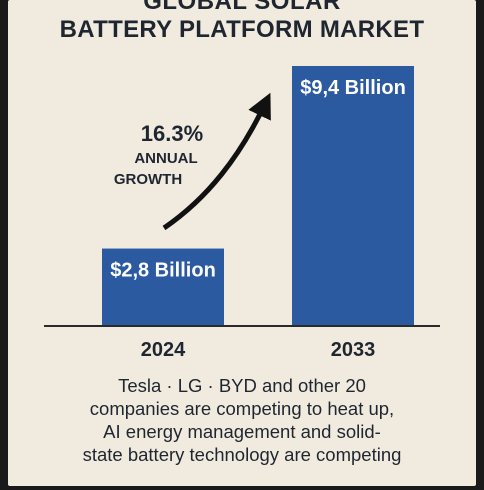  I want to click on growth-label-line1: ANNUAL, so click(165, 158).